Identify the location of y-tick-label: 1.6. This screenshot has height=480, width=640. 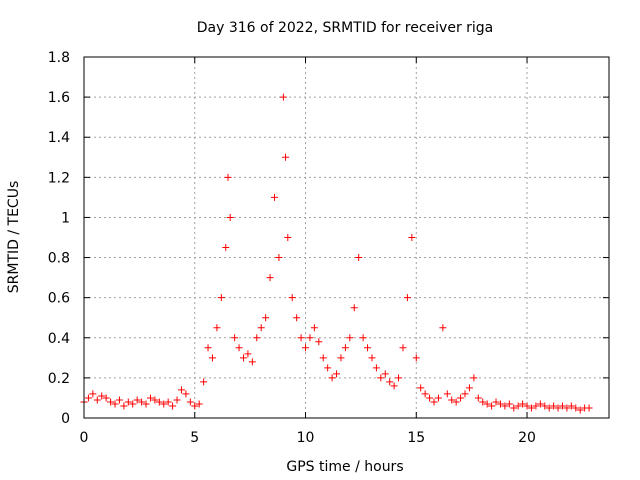
(59, 98).